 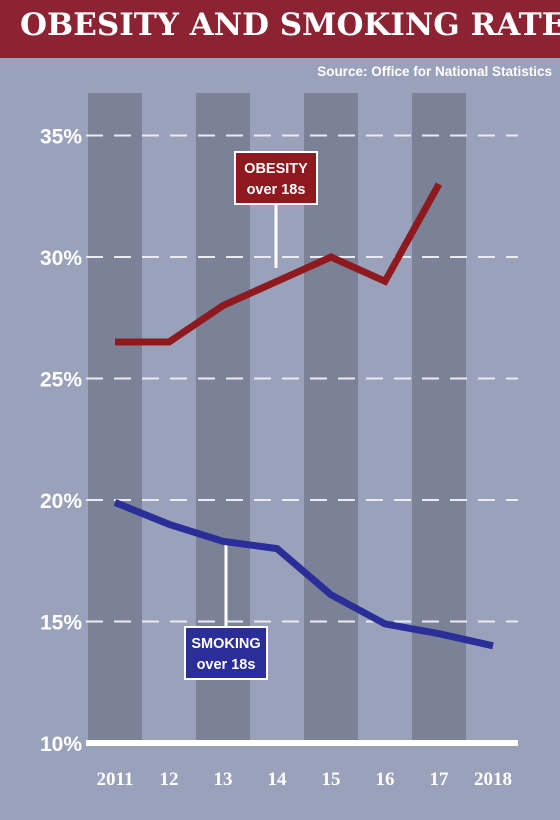 What do you see at coordinates (304, 779) in the screenshot?
I see `x-axis-labels: 2011 12 13 14 15 16 17 2018` at bounding box center [304, 779].